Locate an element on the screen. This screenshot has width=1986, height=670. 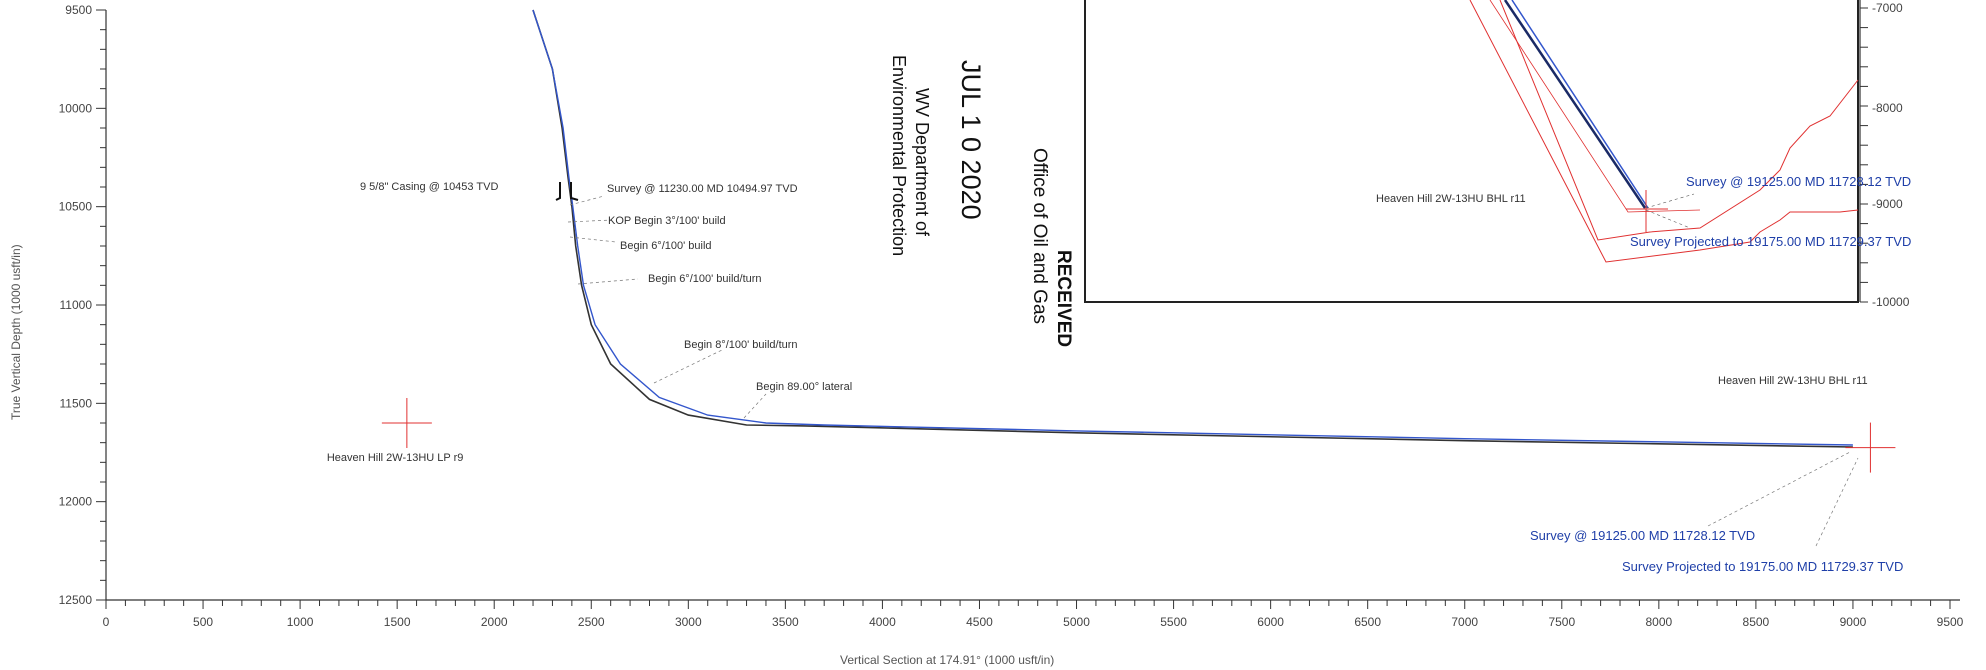
casing-marker is located at coordinates (567, 191).